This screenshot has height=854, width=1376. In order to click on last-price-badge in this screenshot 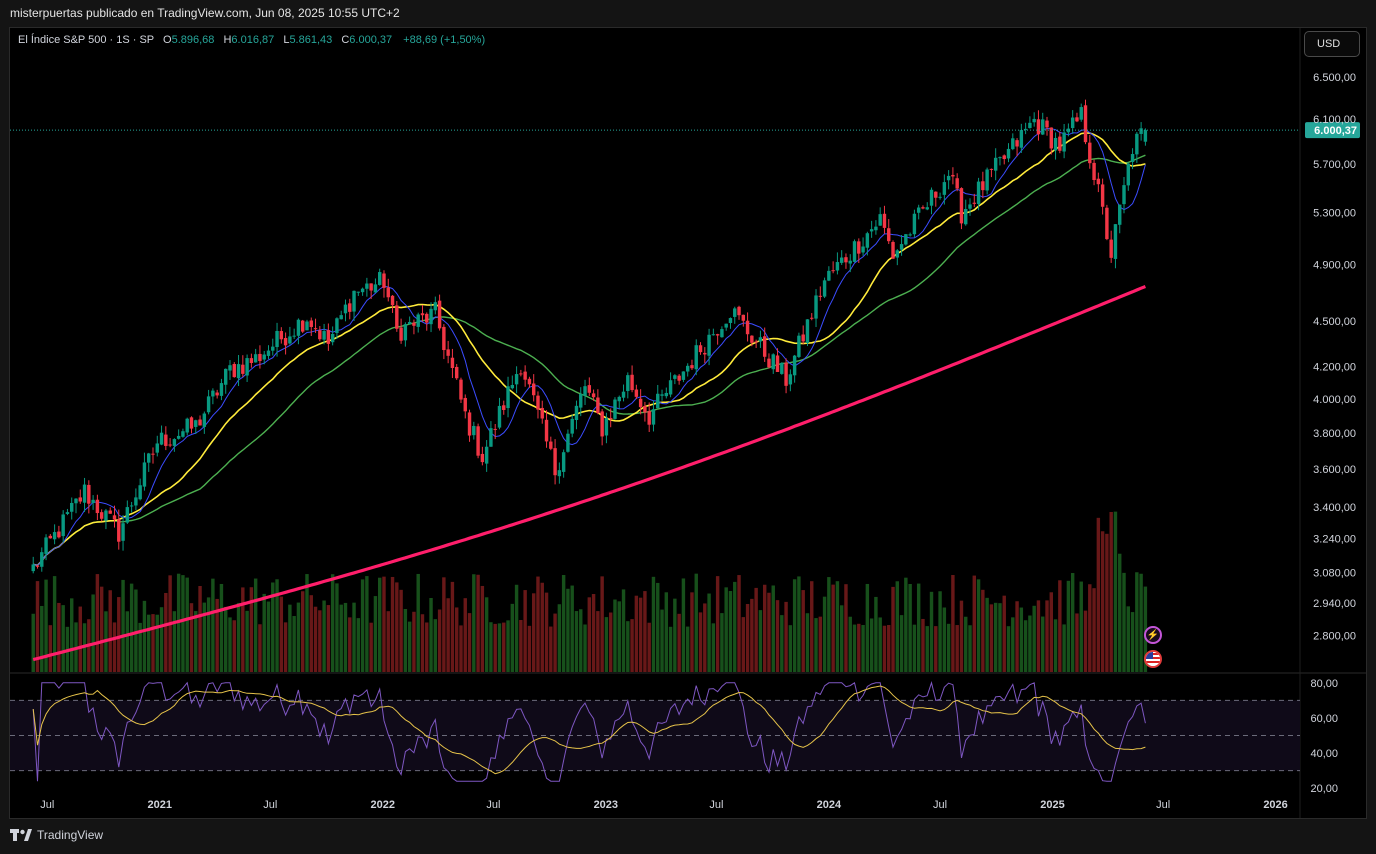, I will do `click(1332, 130)`.